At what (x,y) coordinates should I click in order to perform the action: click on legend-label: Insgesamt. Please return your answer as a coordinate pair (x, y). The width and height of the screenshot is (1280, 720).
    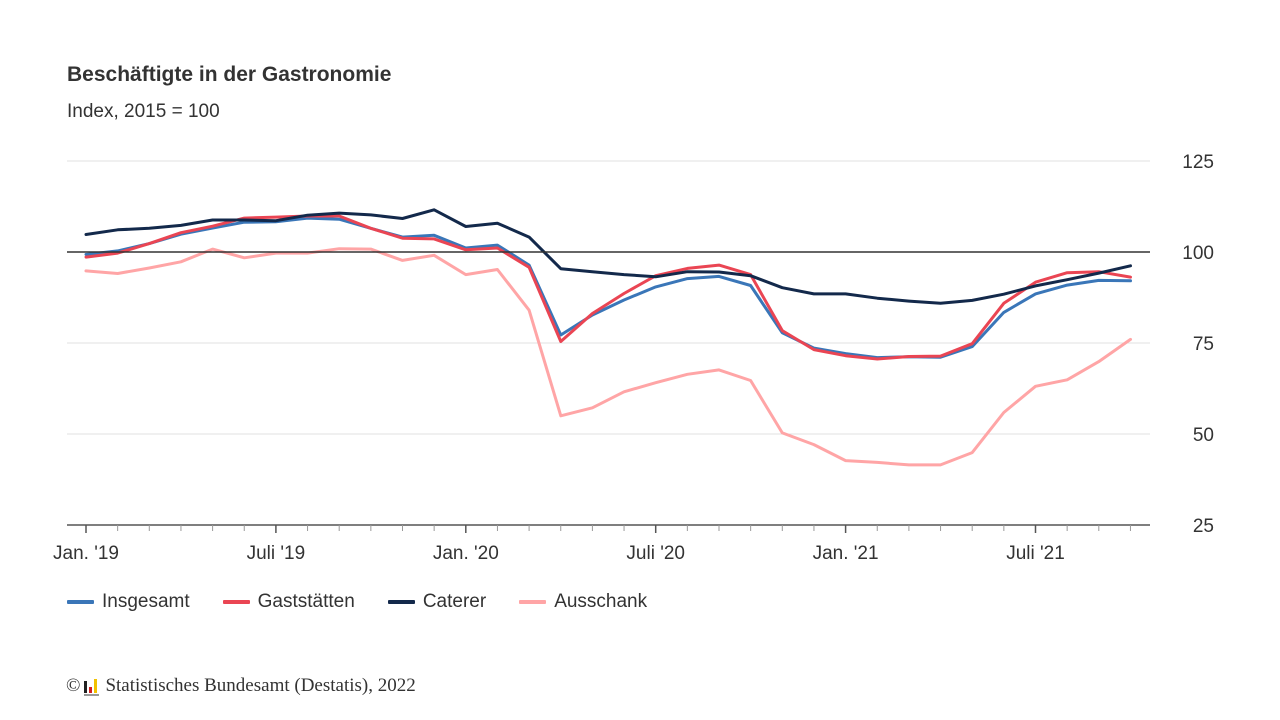
    Looking at the image, I should click on (146, 601).